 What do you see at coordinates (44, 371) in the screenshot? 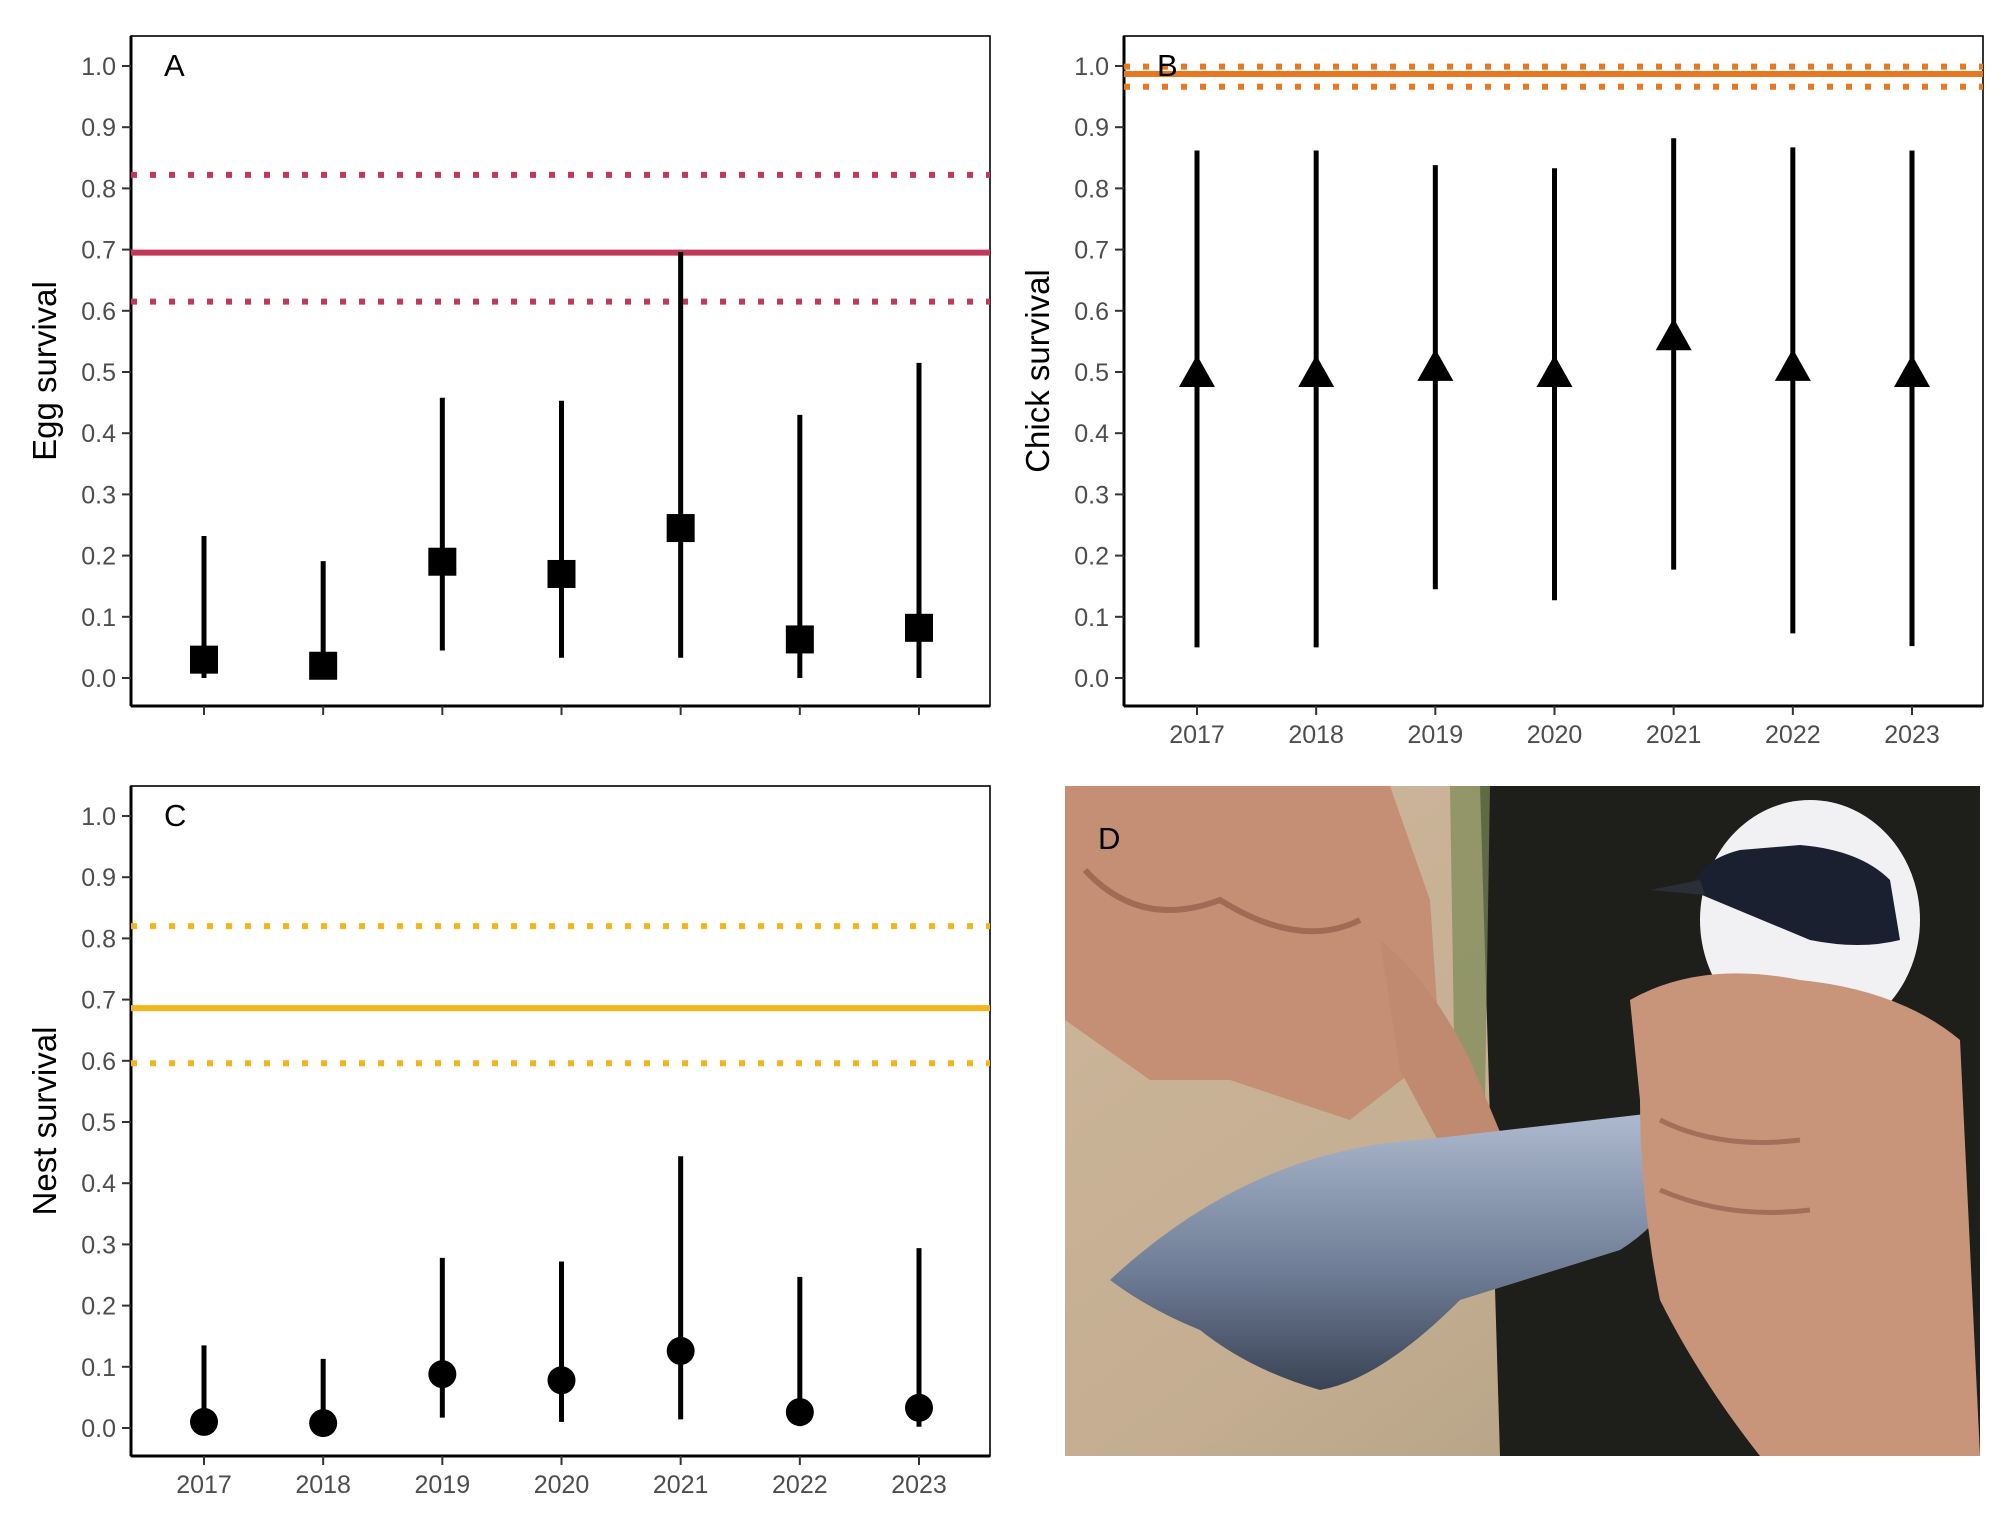
I see `y-axis-title: Egg survival` at bounding box center [44, 371].